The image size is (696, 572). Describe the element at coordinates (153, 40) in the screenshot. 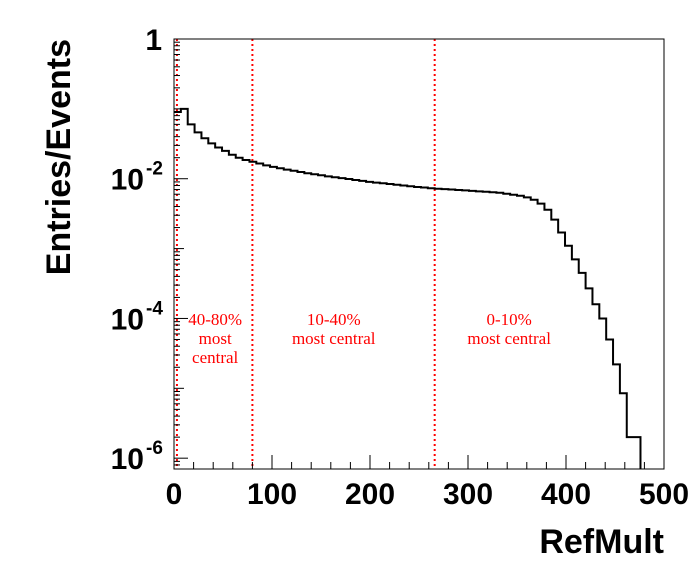

I see `y-tick-label: 1` at that location.